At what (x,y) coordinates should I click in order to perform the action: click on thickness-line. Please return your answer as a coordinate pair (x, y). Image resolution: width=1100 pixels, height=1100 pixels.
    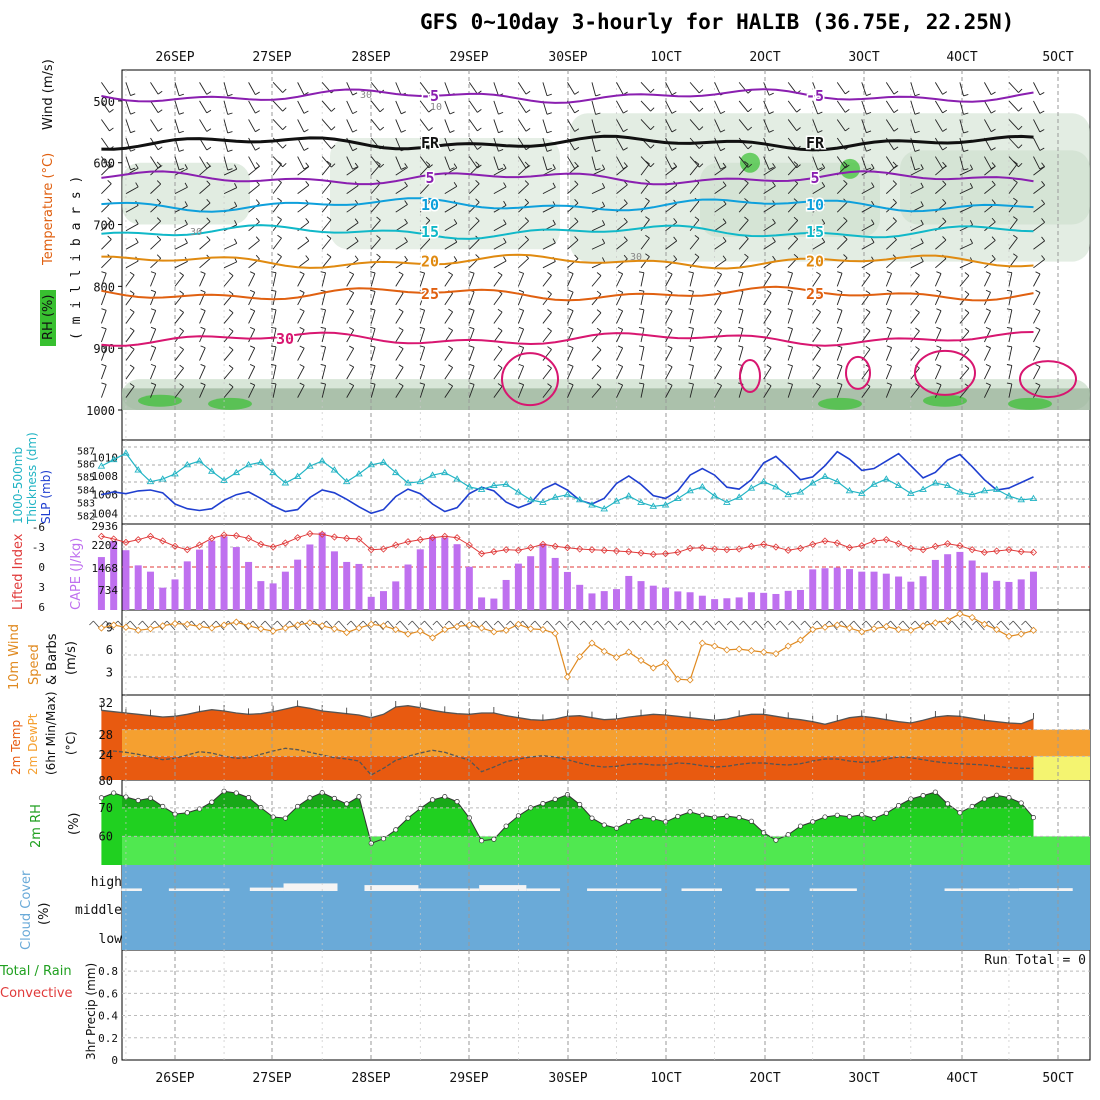
    Looking at the image, I should click on (567, 481).